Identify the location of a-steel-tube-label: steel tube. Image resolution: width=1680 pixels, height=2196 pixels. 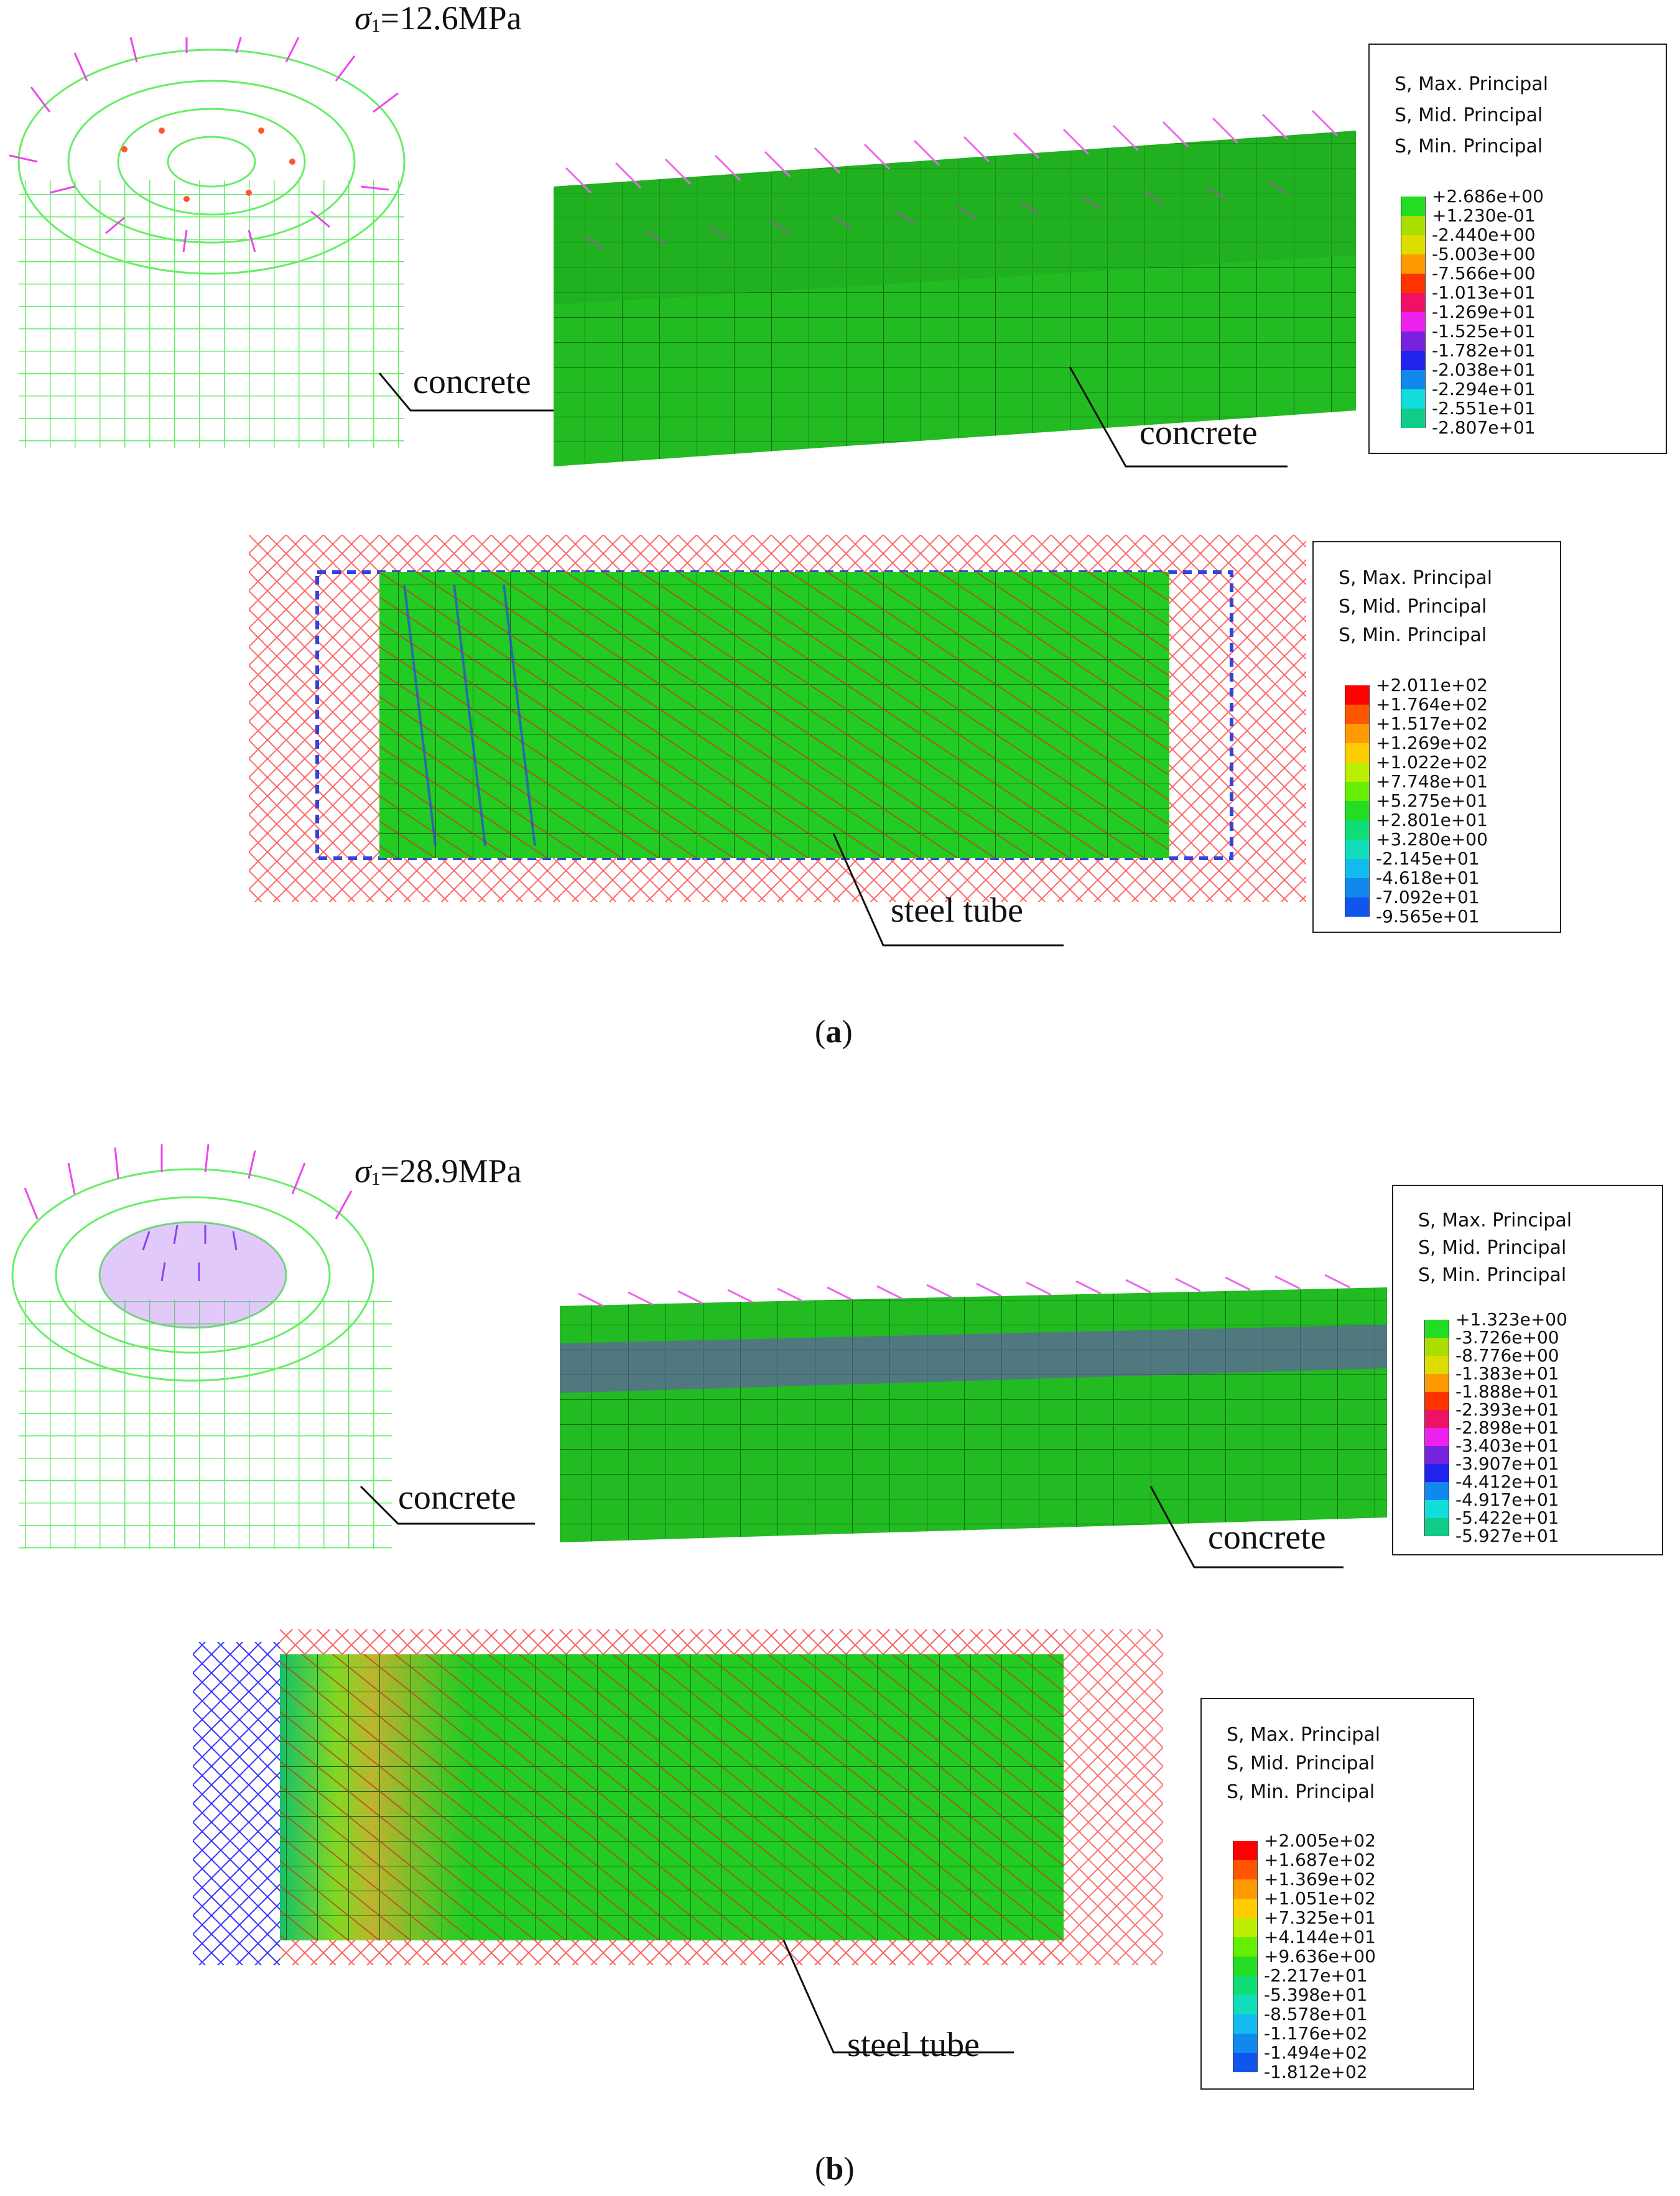
(957, 911).